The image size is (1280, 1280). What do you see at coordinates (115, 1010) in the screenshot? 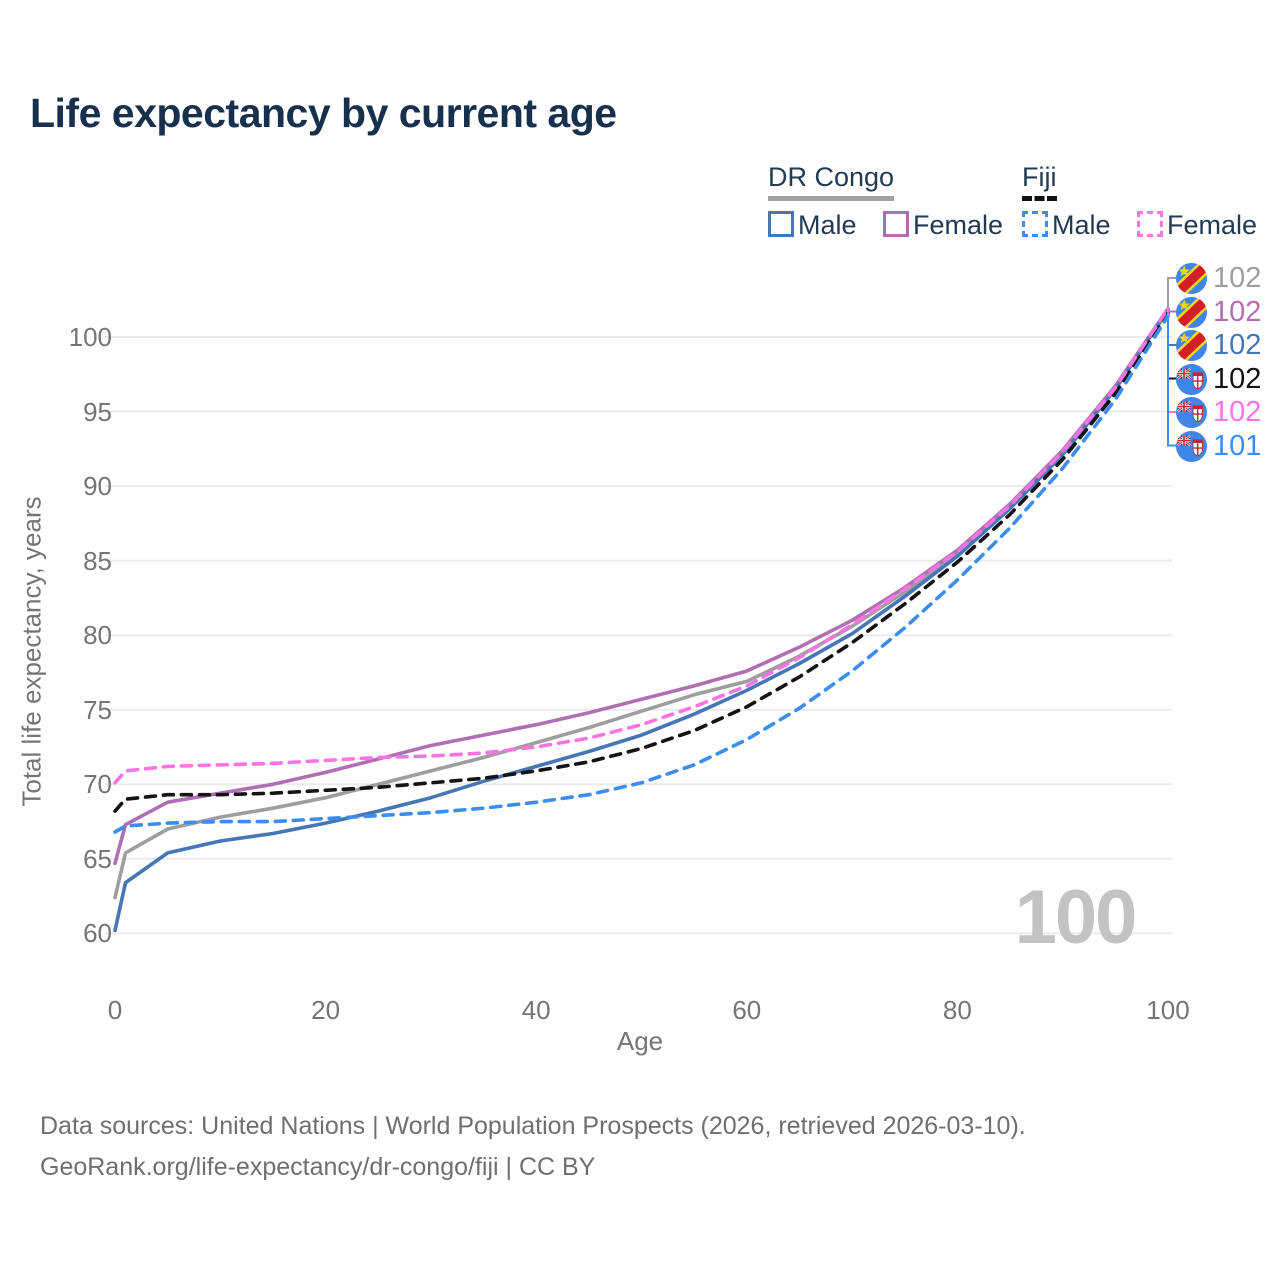
I see `x-tick-label: 0` at bounding box center [115, 1010].